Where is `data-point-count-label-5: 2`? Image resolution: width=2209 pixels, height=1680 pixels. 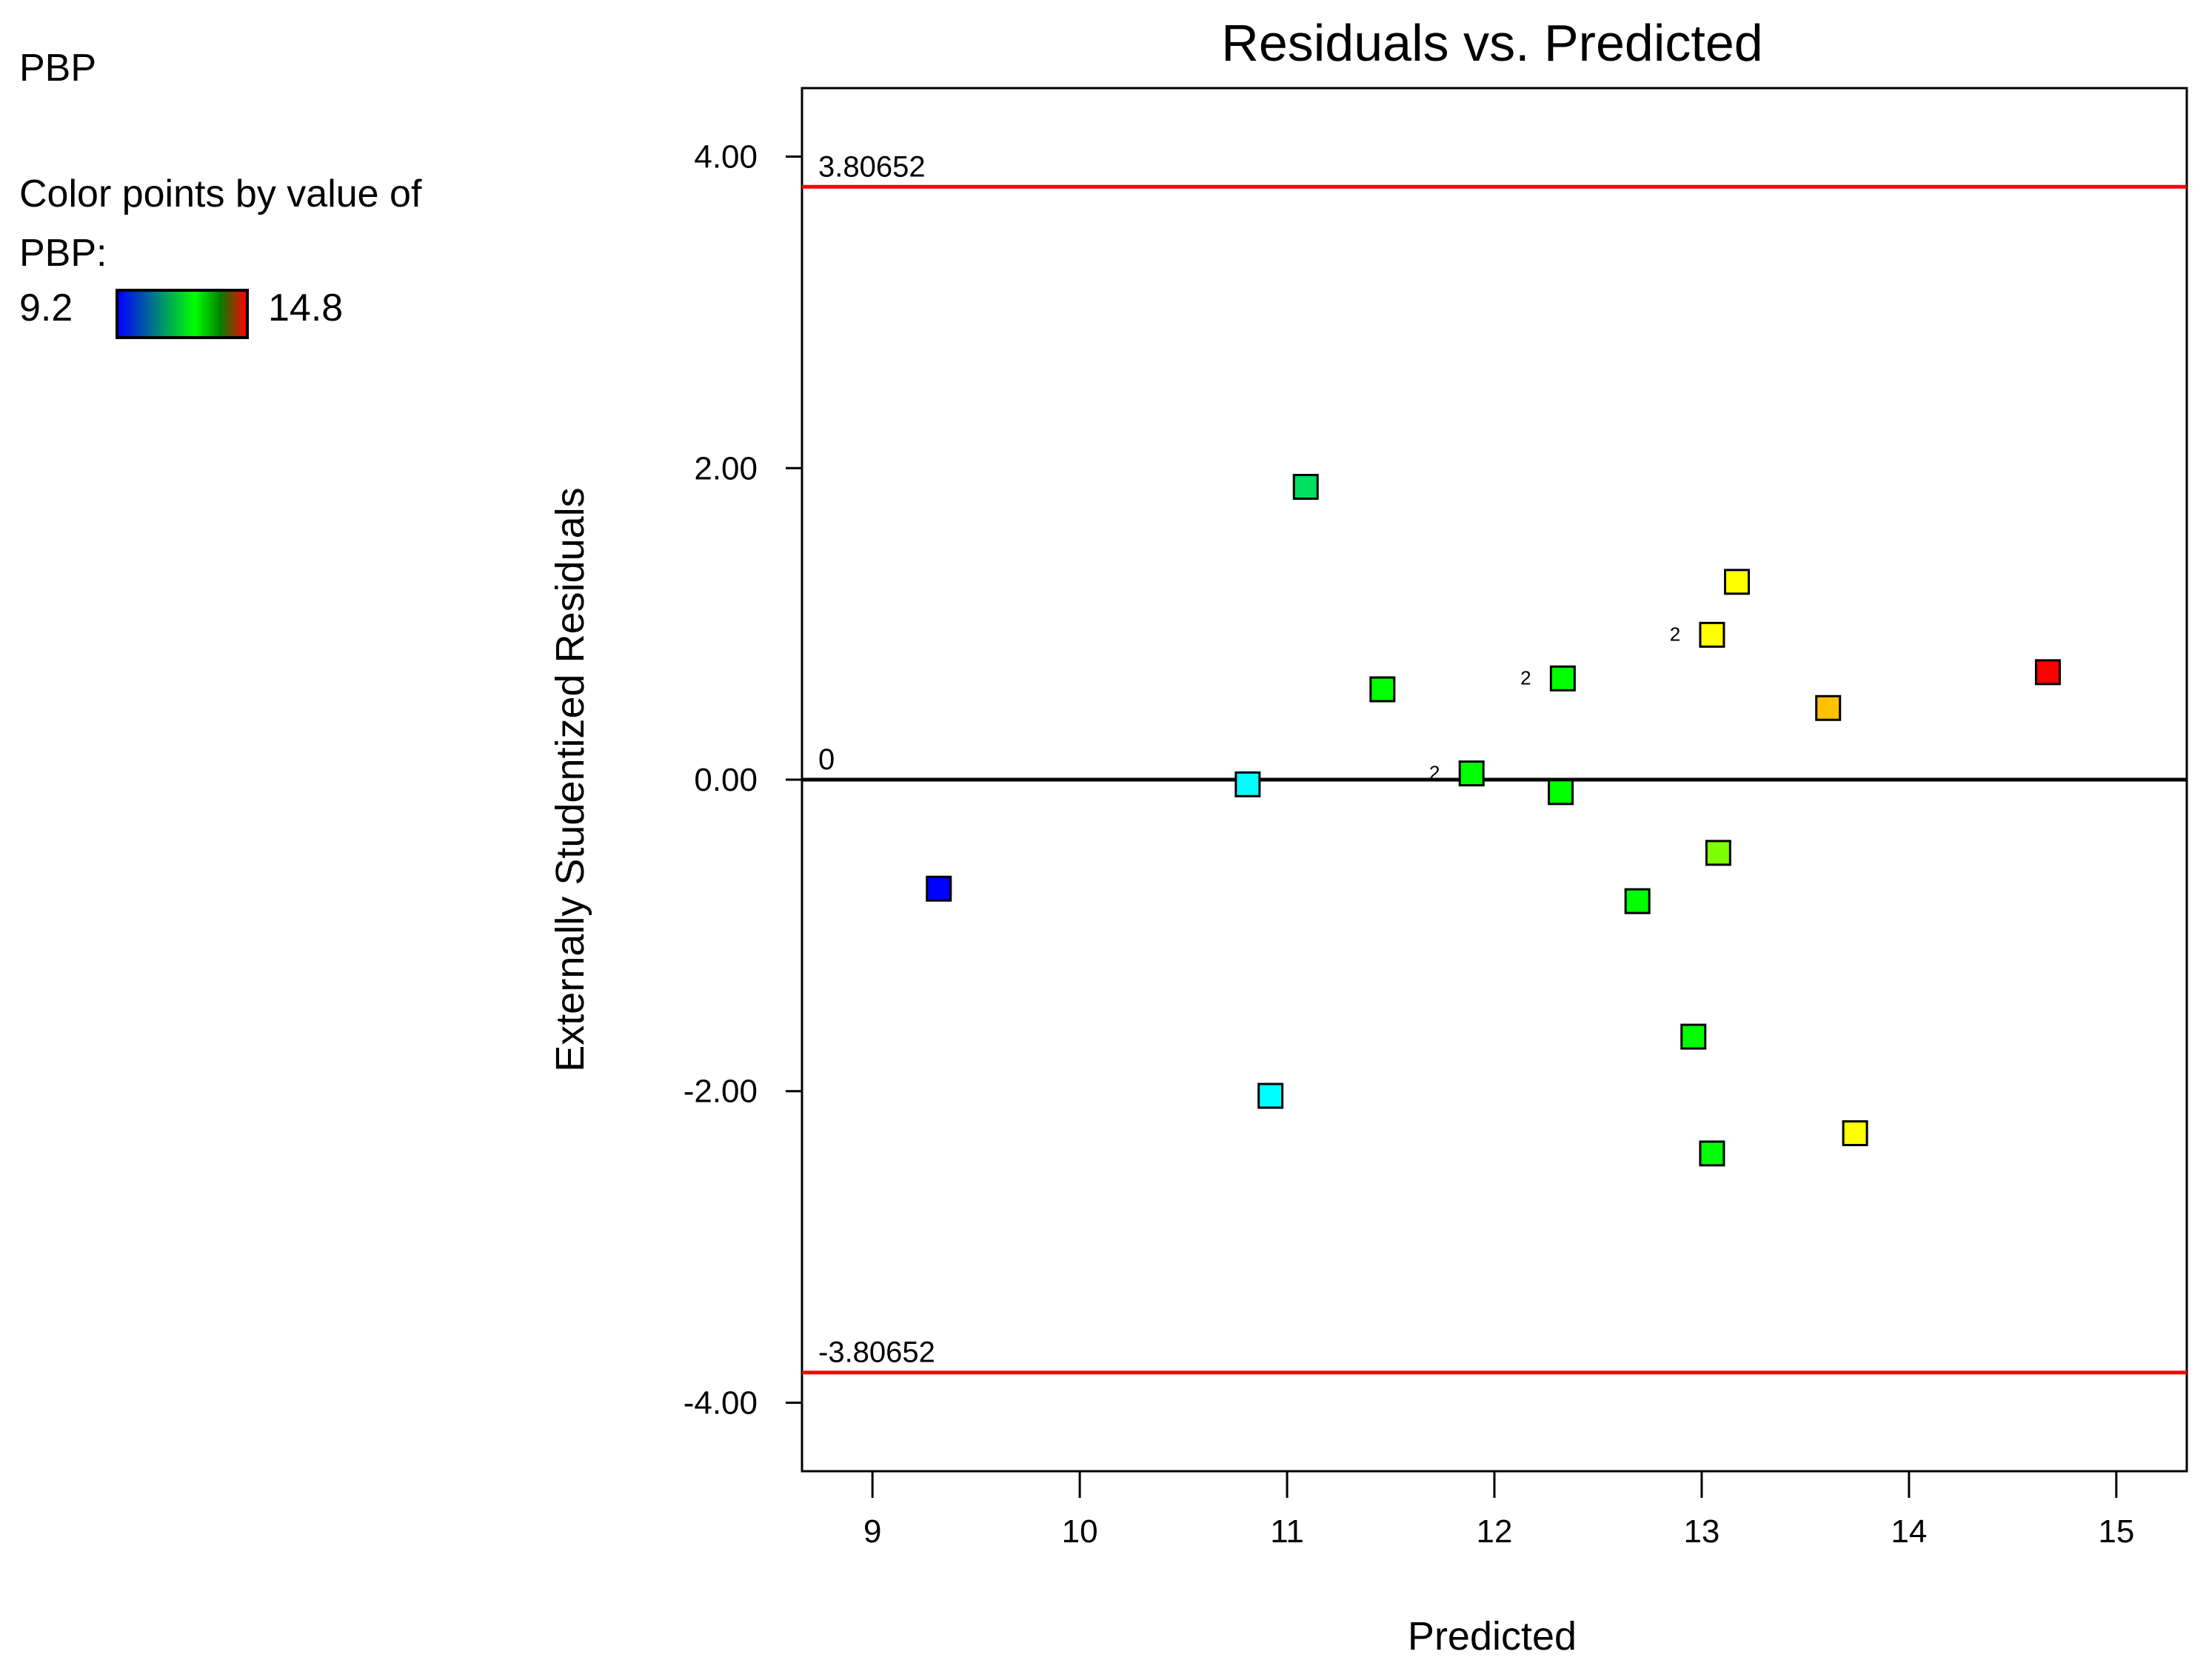 data-point-count-label-5: 2 is located at coordinates (1435, 773).